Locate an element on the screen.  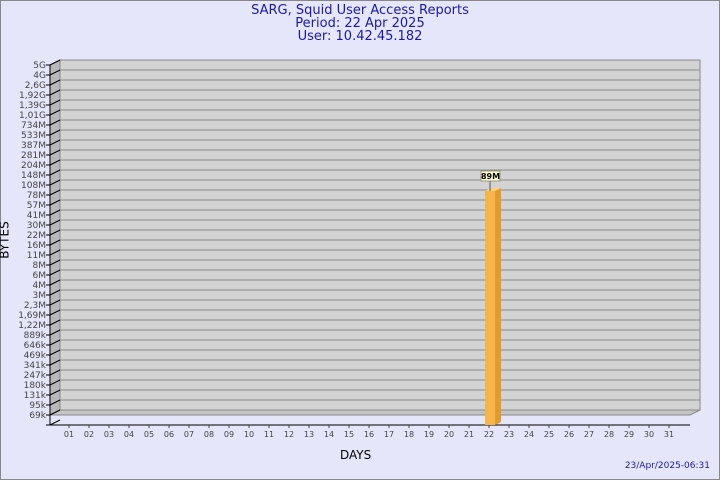
x-tick-label: 11 is located at coordinates (269, 434).